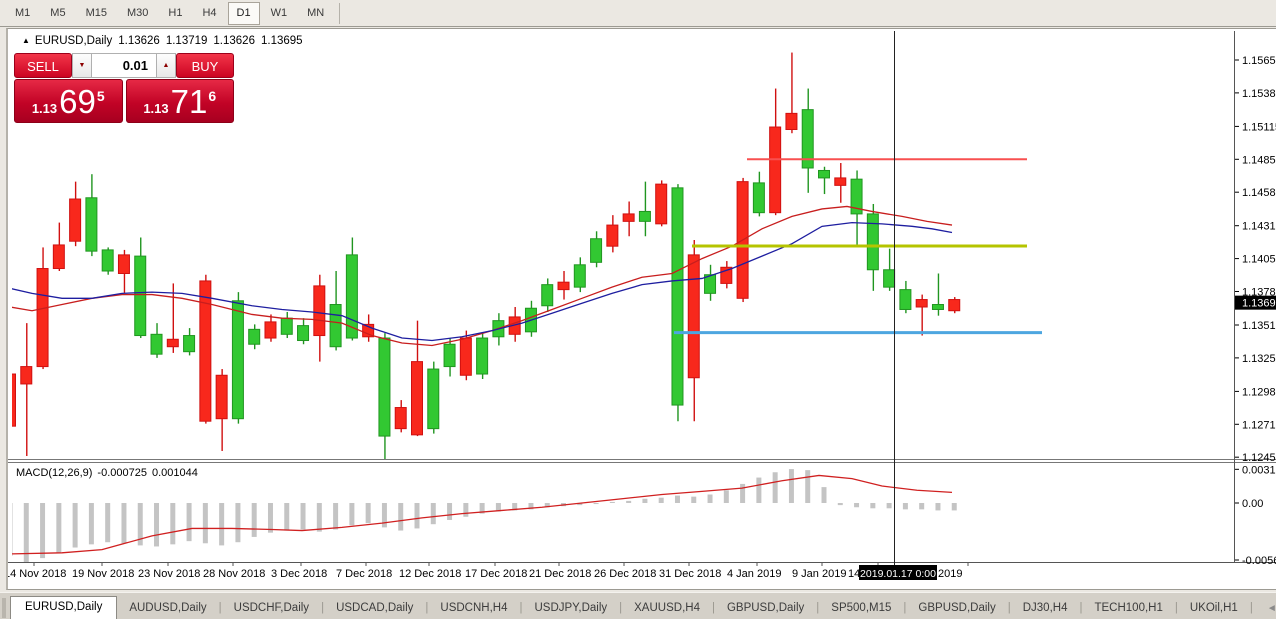  Describe the element at coordinates (1213, 608) in the screenshot. I see `tab-ukoil-h1: UKOil,H1` at that location.